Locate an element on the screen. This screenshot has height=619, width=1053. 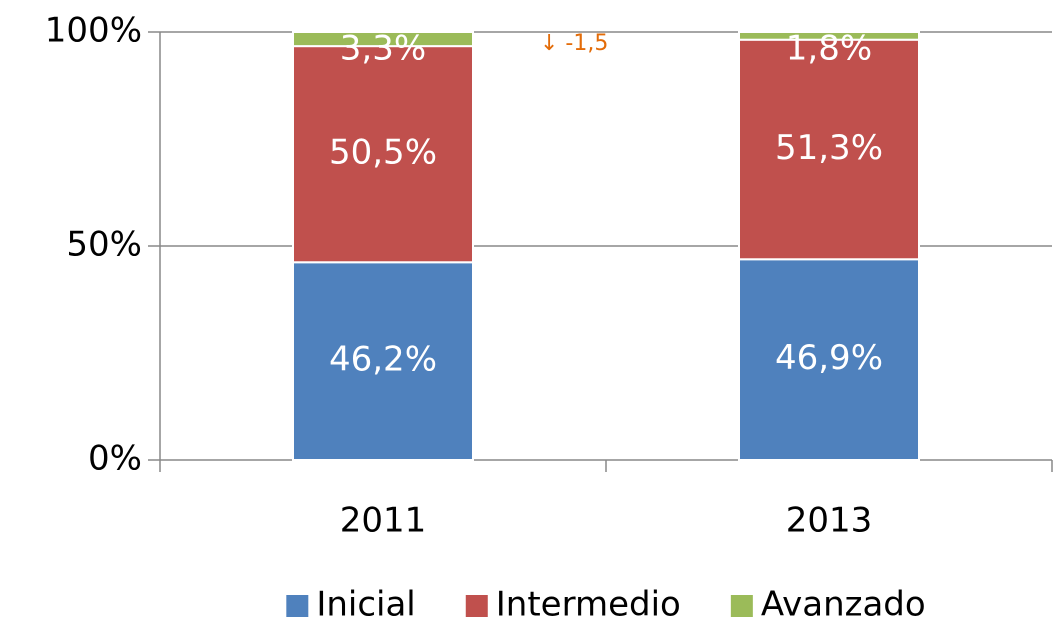
data-label: 46,2% is located at coordinates (383, 360).